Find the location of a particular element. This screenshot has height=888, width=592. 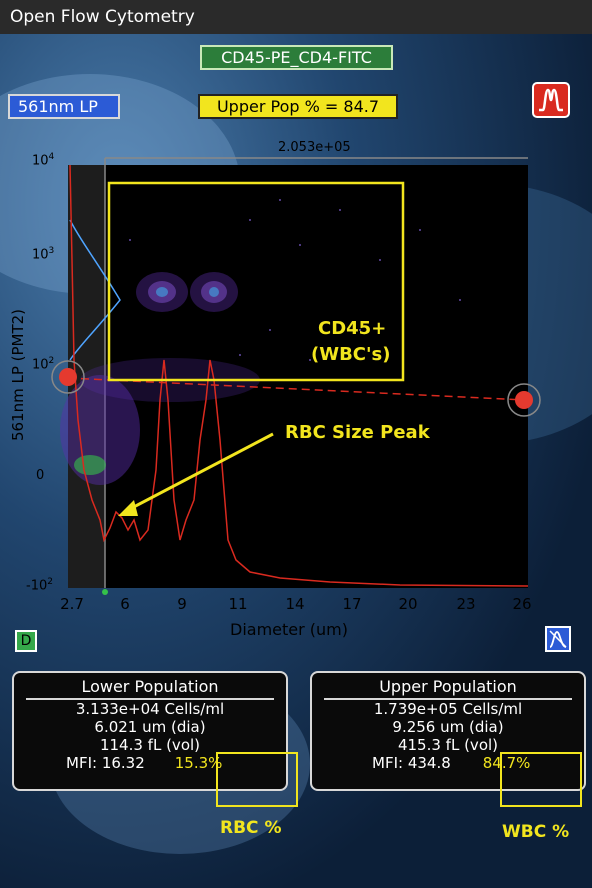

lower-cells: 3.133e+04 Cells/ml is located at coordinates (150, 709).